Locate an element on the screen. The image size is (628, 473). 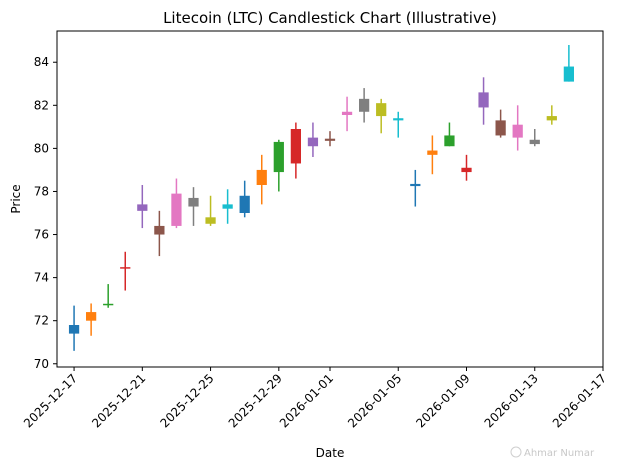
y-tick-label: 72 is located at coordinates (41, 321).